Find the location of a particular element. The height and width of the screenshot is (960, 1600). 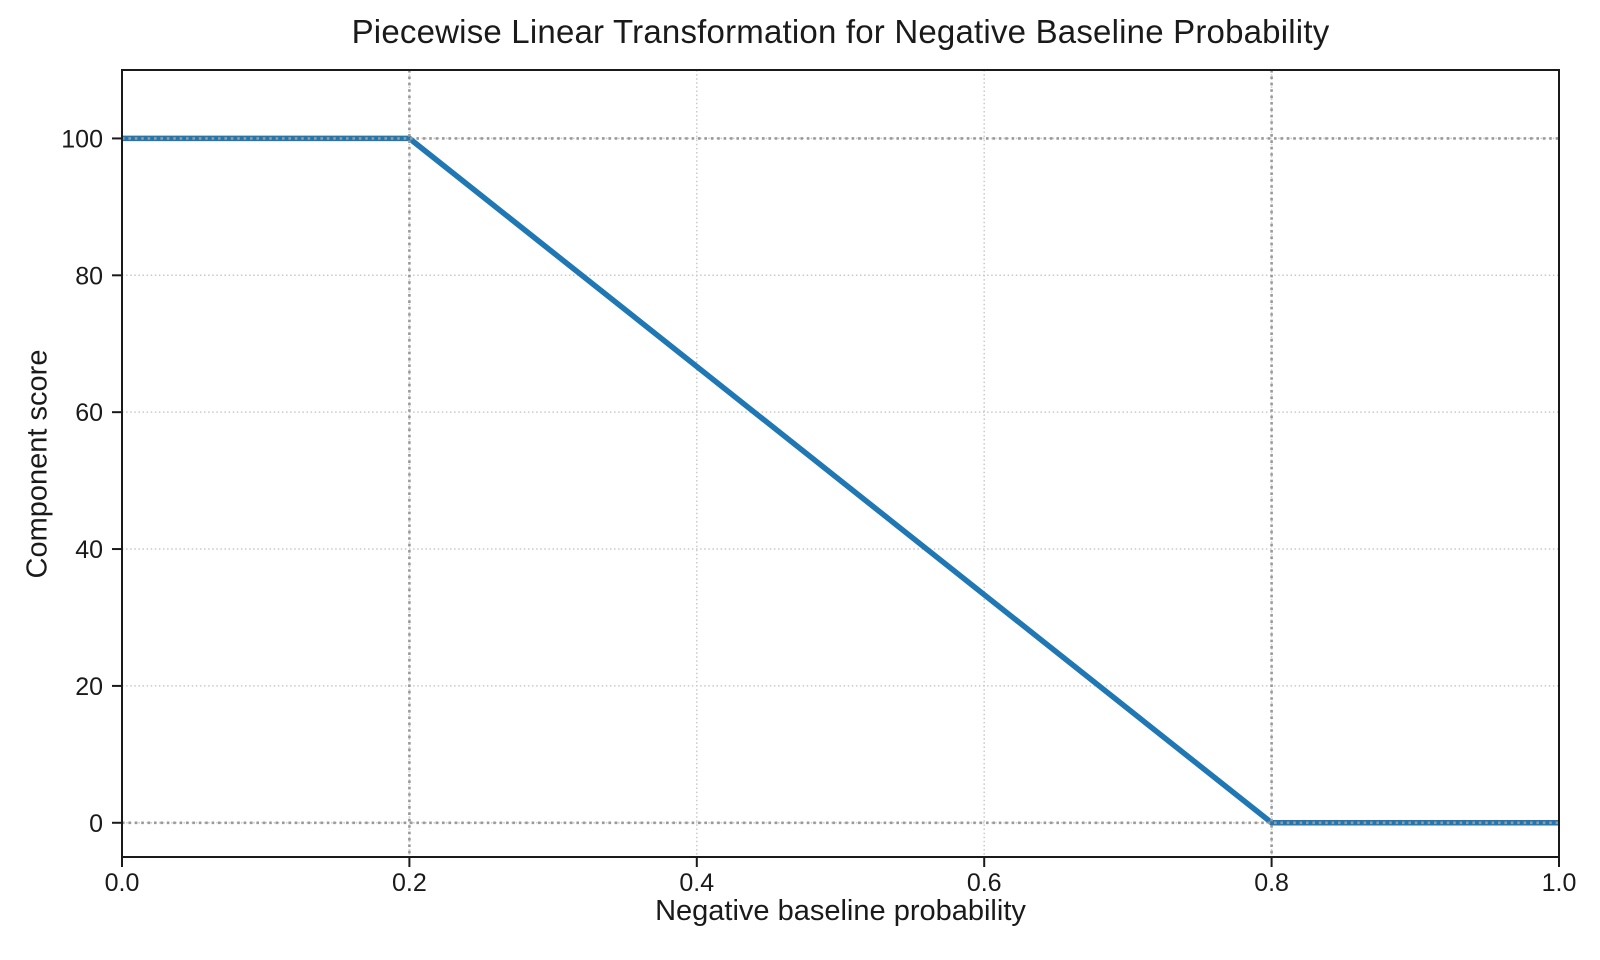

x-tick-label: 0.8 is located at coordinates (1271, 883).